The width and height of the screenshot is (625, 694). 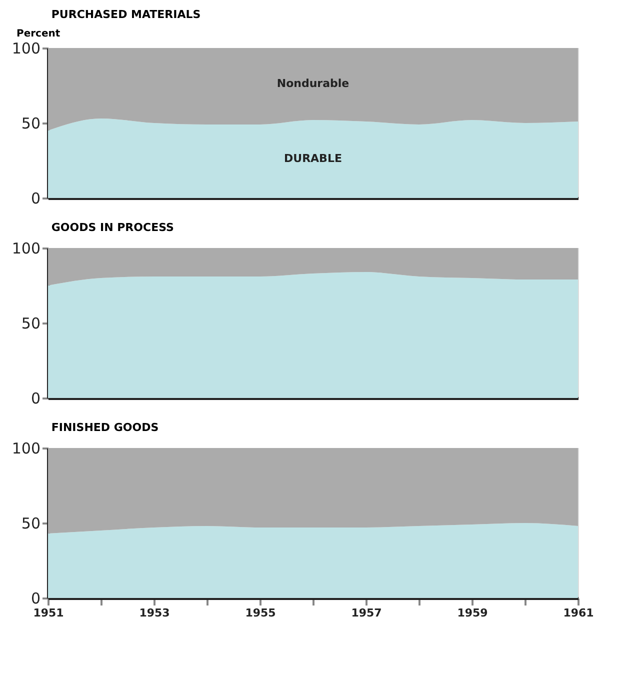 What do you see at coordinates (578, 613) in the screenshot?
I see `x-tick-label: 1961` at bounding box center [578, 613].